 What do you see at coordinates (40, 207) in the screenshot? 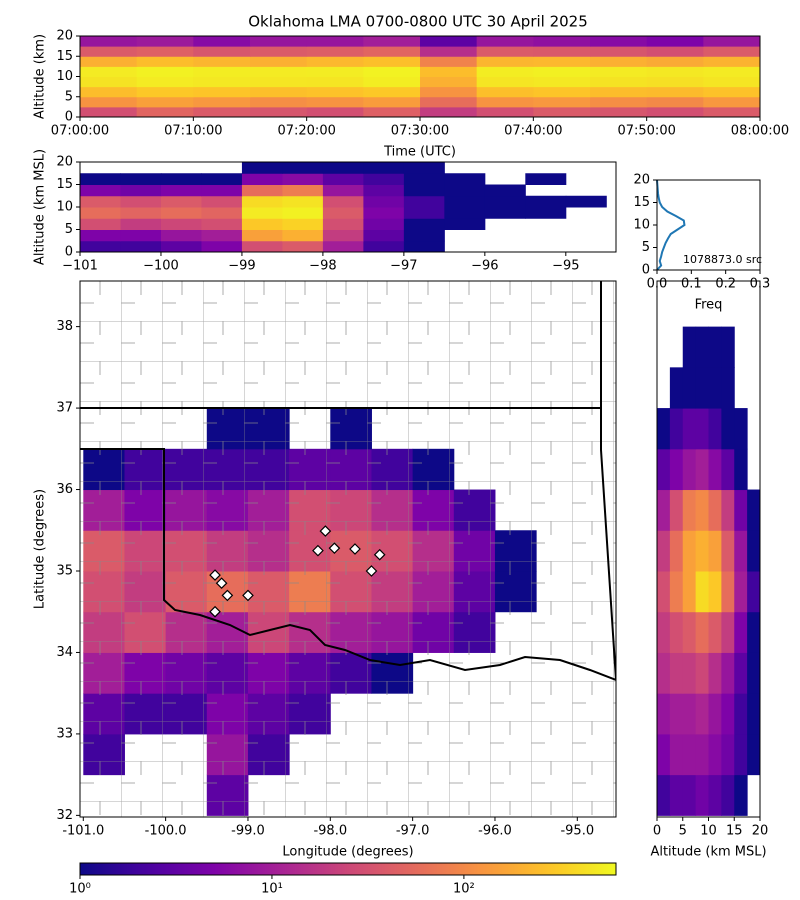
I see `y-axis-label: Altitude (km MSL)` at bounding box center [40, 207].